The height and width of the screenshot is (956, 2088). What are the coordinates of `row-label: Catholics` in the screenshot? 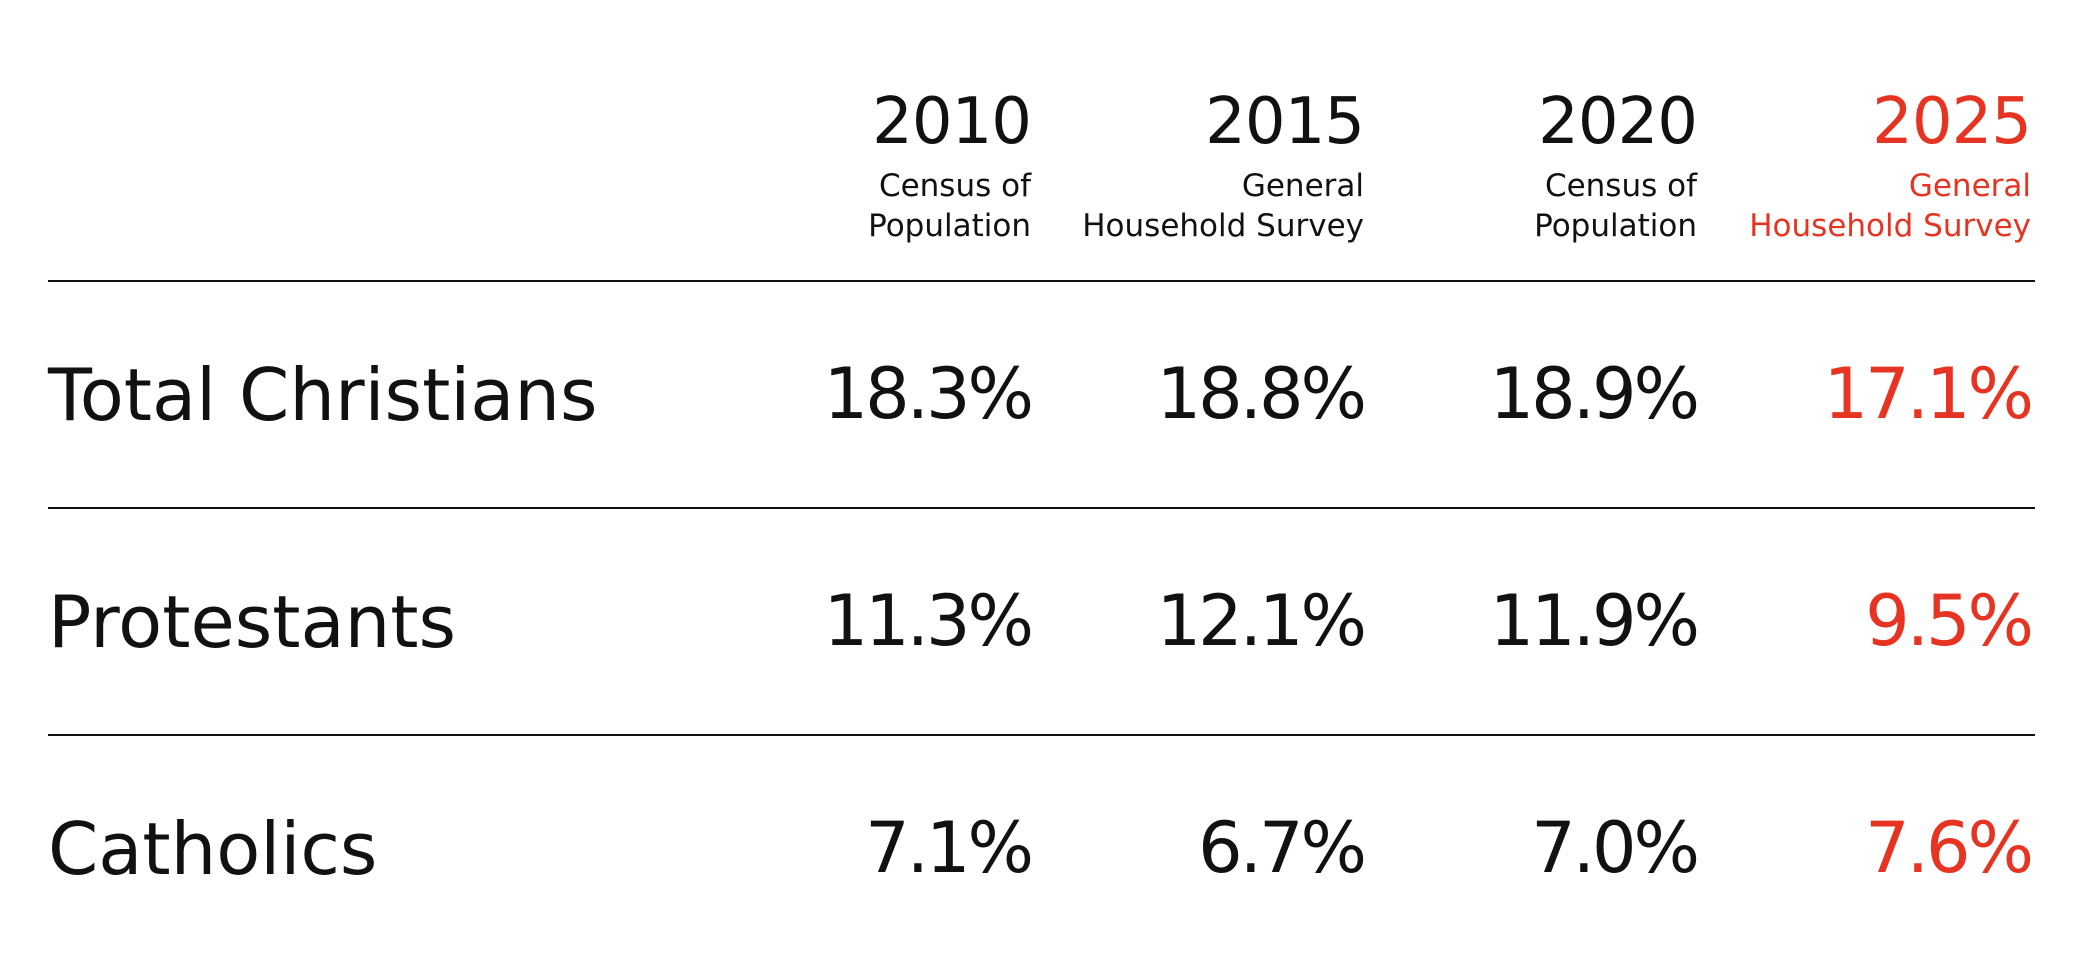 It's located at (213, 849).